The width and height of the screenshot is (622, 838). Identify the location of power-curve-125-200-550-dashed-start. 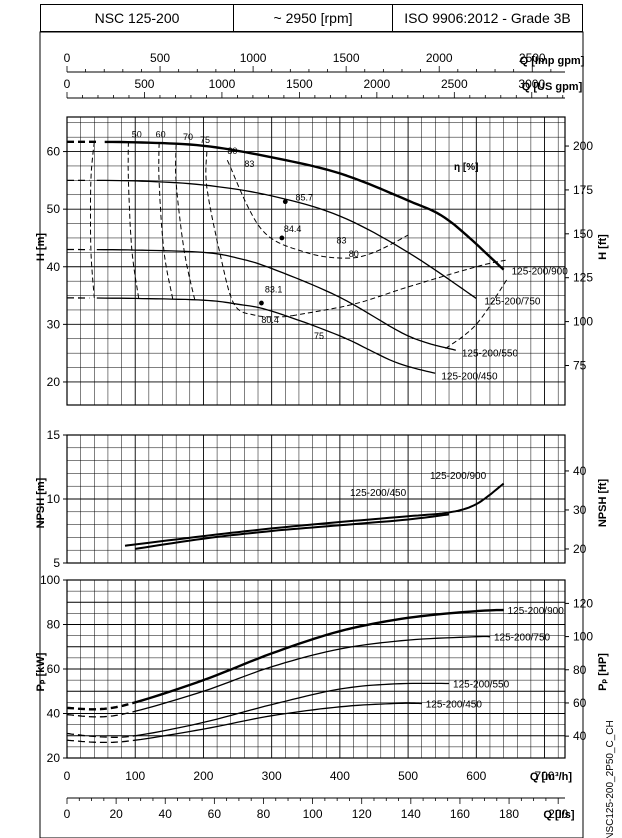
(101, 735).